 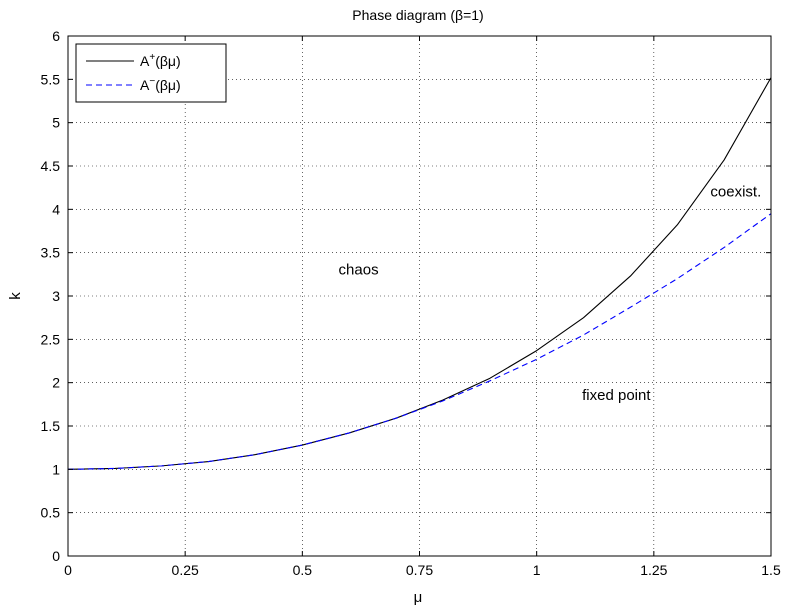 I want to click on y-tick-label: 5, so click(x=56, y=123).